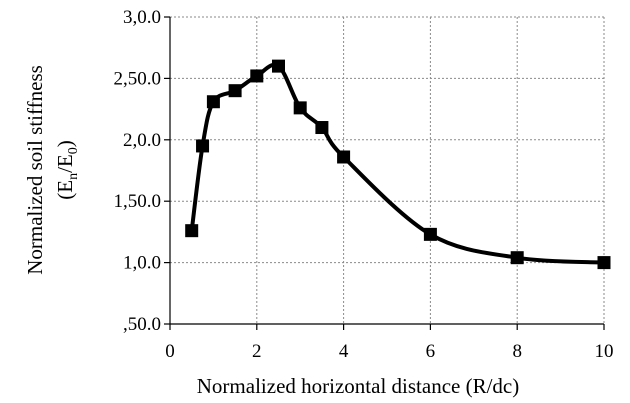  What do you see at coordinates (65, 163) in the screenshot?
I see `y-axis-title-mid: /E` at bounding box center [65, 163].